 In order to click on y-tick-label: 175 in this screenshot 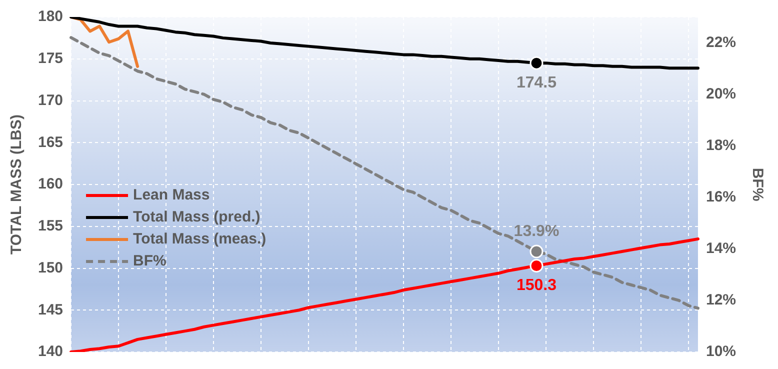, I will do `click(51, 59)`.